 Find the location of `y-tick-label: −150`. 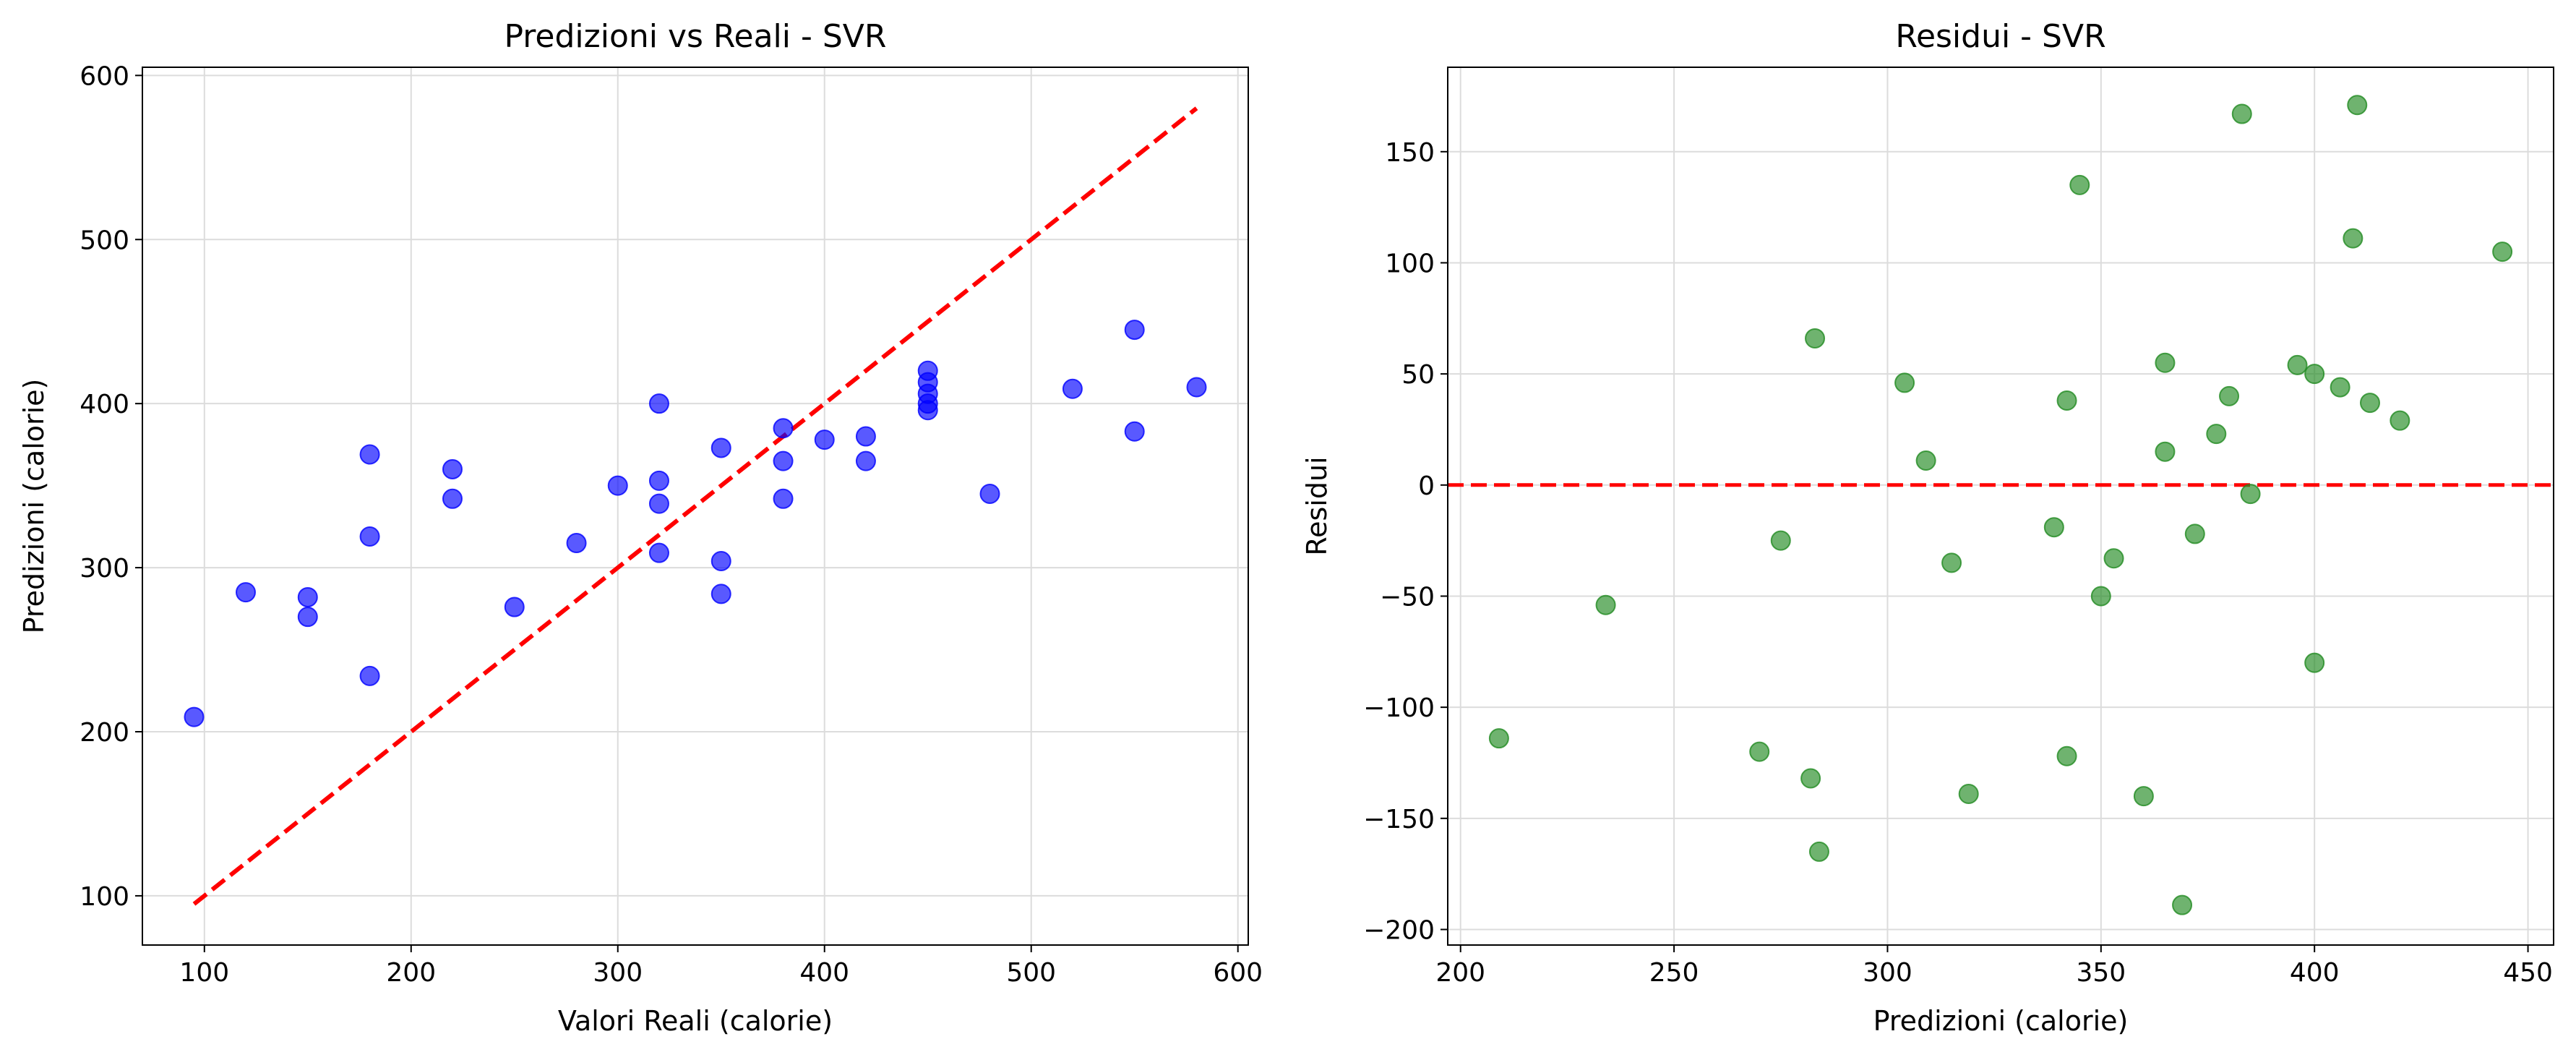

y-tick-label: −150 is located at coordinates (1399, 819).